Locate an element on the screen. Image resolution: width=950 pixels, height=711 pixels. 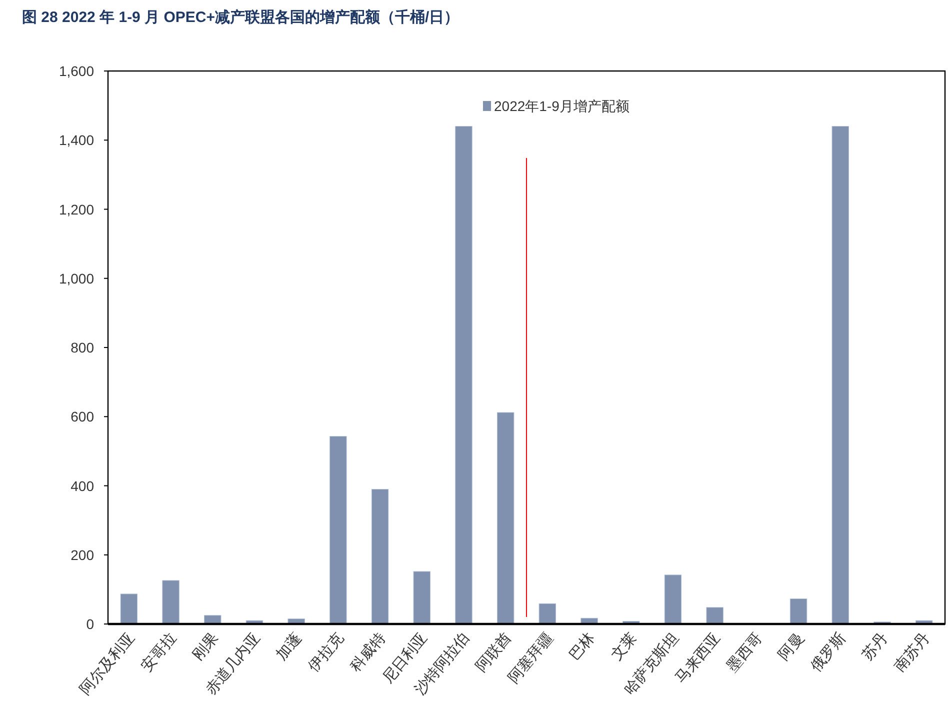
chart-title: 图 28 2022 年 1-9 月 OPEC+减产联盟各国的增产配额（千桶/日） is located at coordinates (241, 17).